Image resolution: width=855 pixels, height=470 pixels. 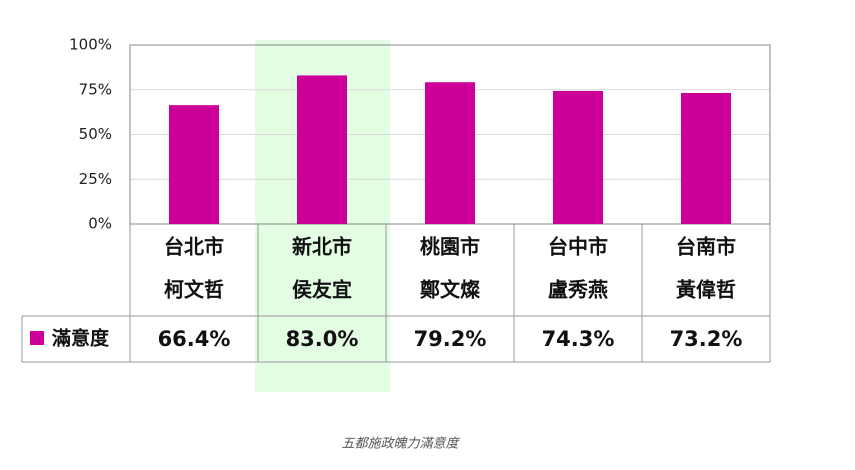 What do you see at coordinates (81, 338) in the screenshot?
I see `legend-label: 滿意度` at bounding box center [81, 338].